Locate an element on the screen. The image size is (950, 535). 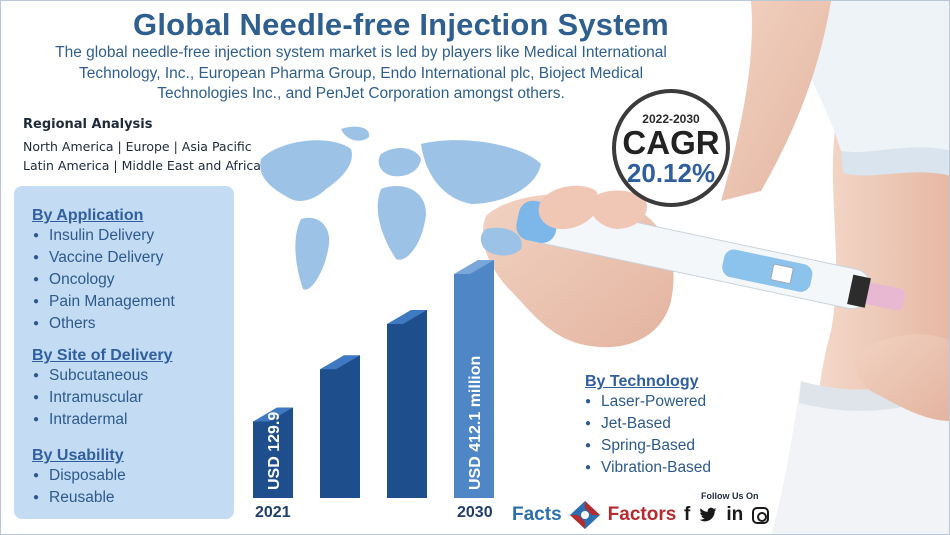
twitter-icon is located at coordinates (708, 515).